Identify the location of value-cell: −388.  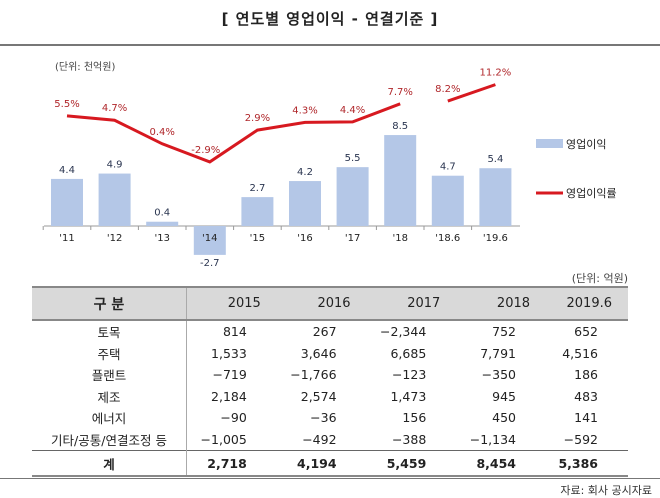
(409, 439).